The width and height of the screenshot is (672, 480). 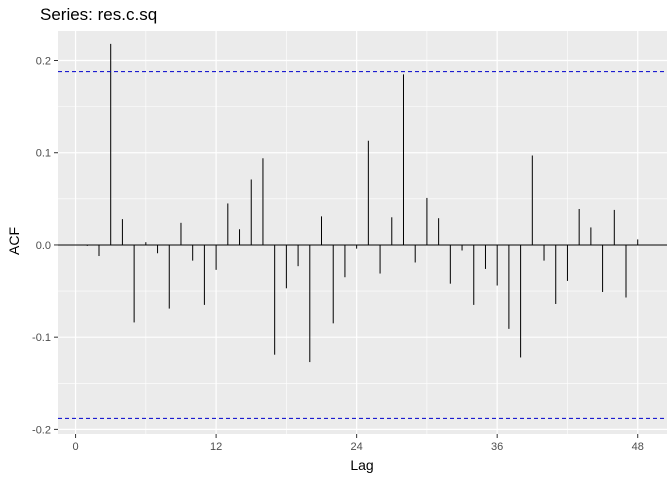 What do you see at coordinates (216, 447) in the screenshot?
I see `x-tick-label: 12` at bounding box center [216, 447].